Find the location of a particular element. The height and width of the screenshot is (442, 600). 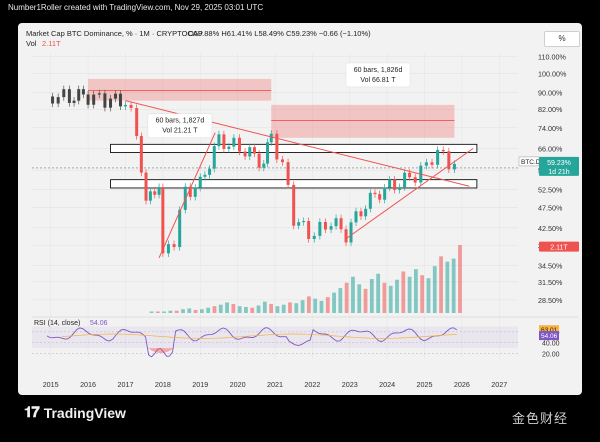

volume-title: Vol is located at coordinates (31, 43).